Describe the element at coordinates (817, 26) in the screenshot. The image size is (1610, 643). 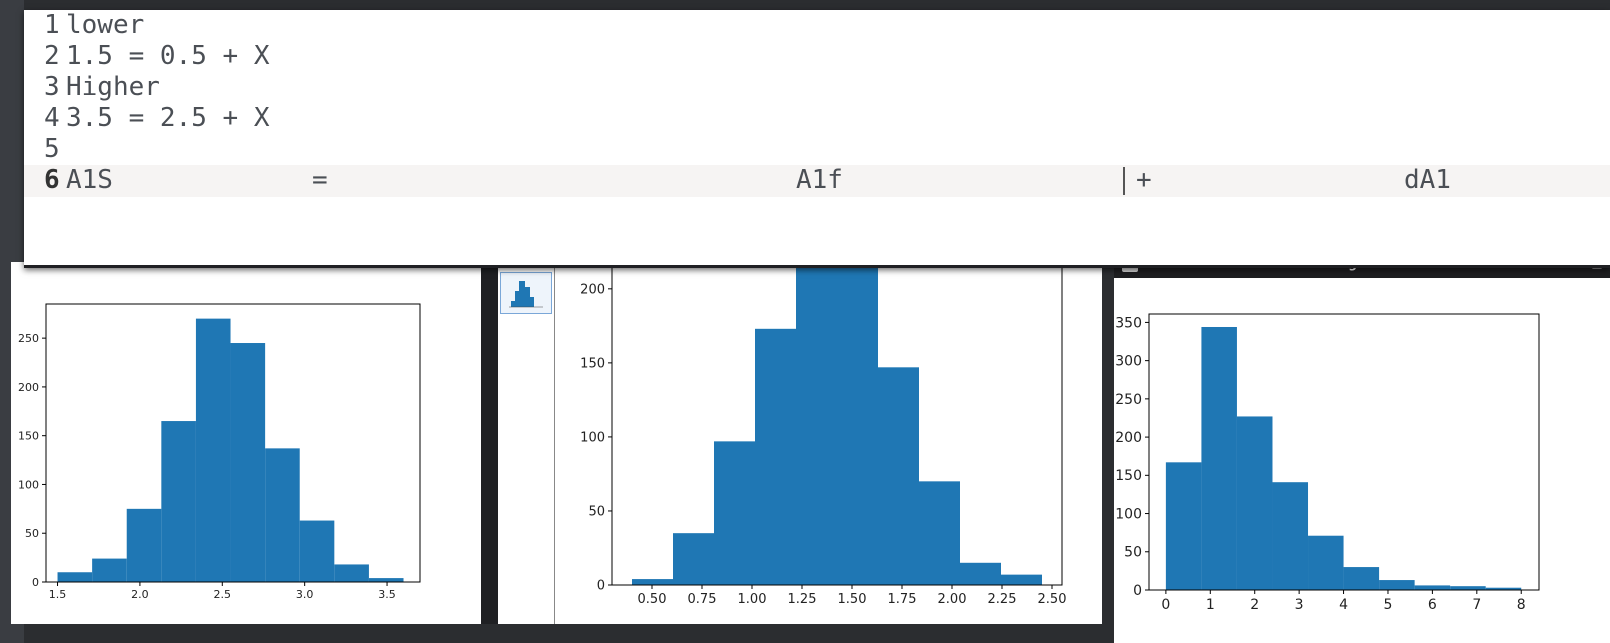
I see `editor-line: 1 lower` at that location.